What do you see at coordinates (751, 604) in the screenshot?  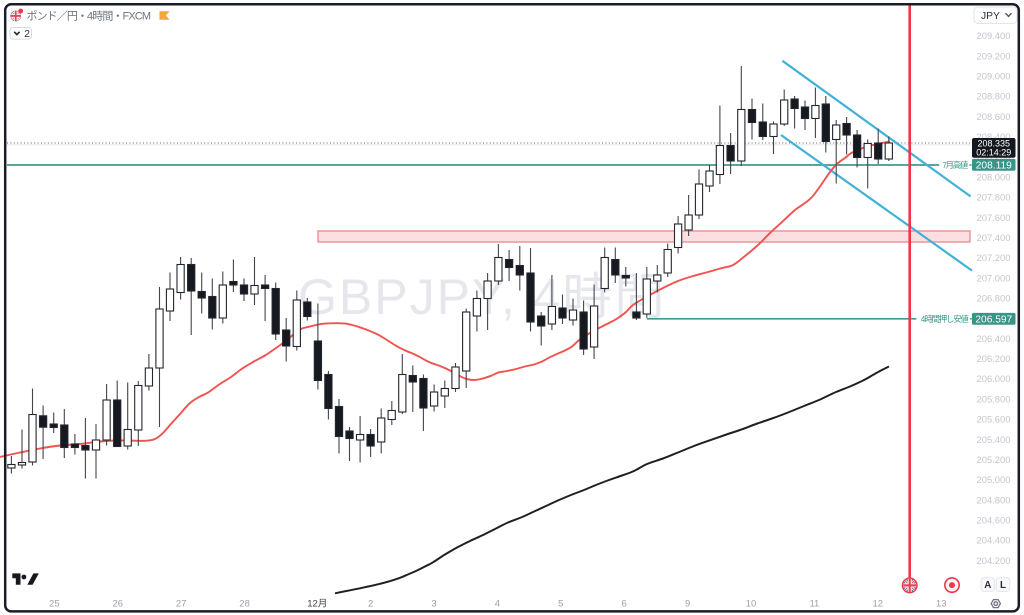 I see `svg-text: 10` at bounding box center [751, 604].